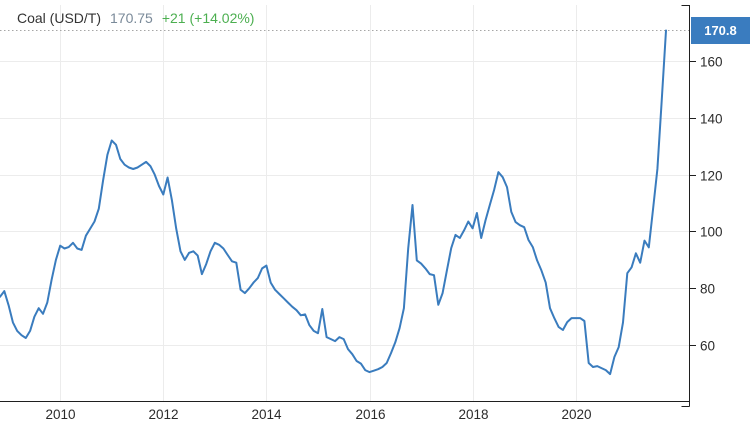  Describe the element at coordinates (60, 414) in the screenshot. I see `x-tick-label: 2010` at that location.